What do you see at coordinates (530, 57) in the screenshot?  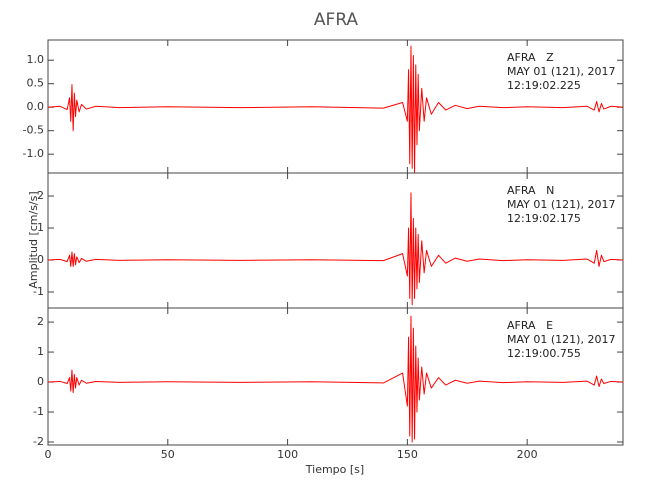 I see `annotation: AFRA Z` at bounding box center [530, 57].